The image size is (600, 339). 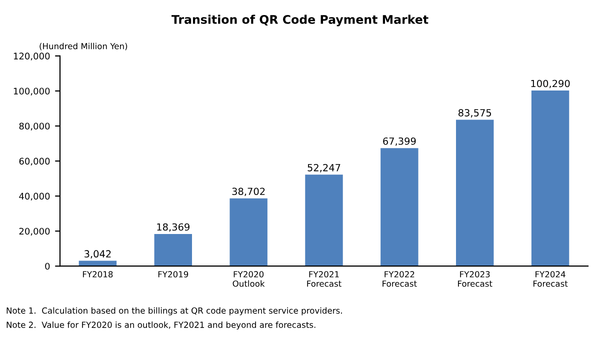 What do you see at coordinates (173, 227) in the screenshot?
I see `data-label: 18,369` at bounding box center [173, 227].